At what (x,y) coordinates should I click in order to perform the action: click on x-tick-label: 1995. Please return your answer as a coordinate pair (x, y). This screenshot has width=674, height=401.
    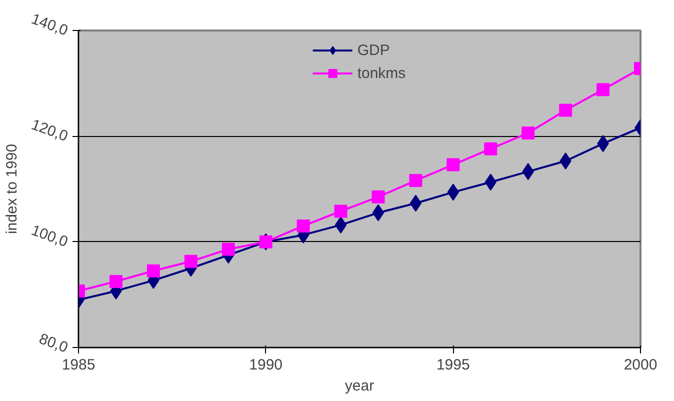
    Looking at the image, I should click on (453, 365).